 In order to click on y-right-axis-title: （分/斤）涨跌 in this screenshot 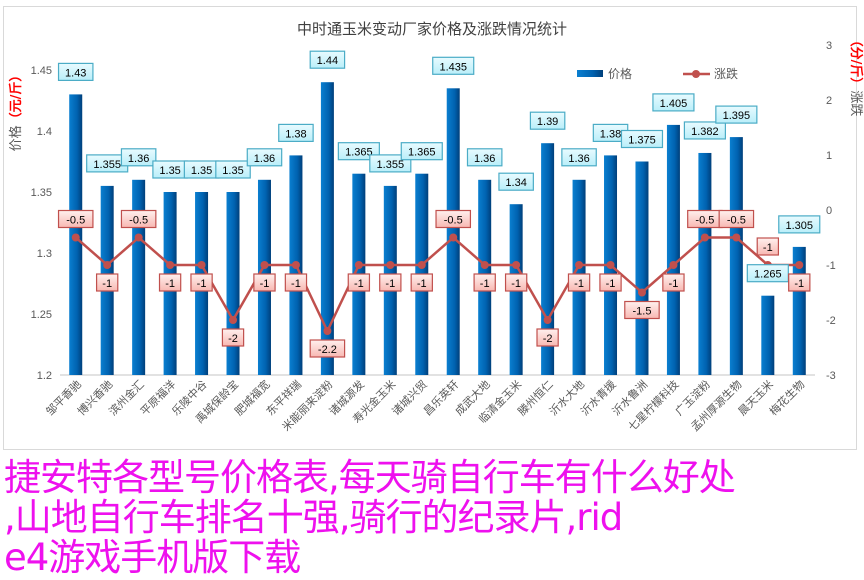, I will do `click(856, 75)`.